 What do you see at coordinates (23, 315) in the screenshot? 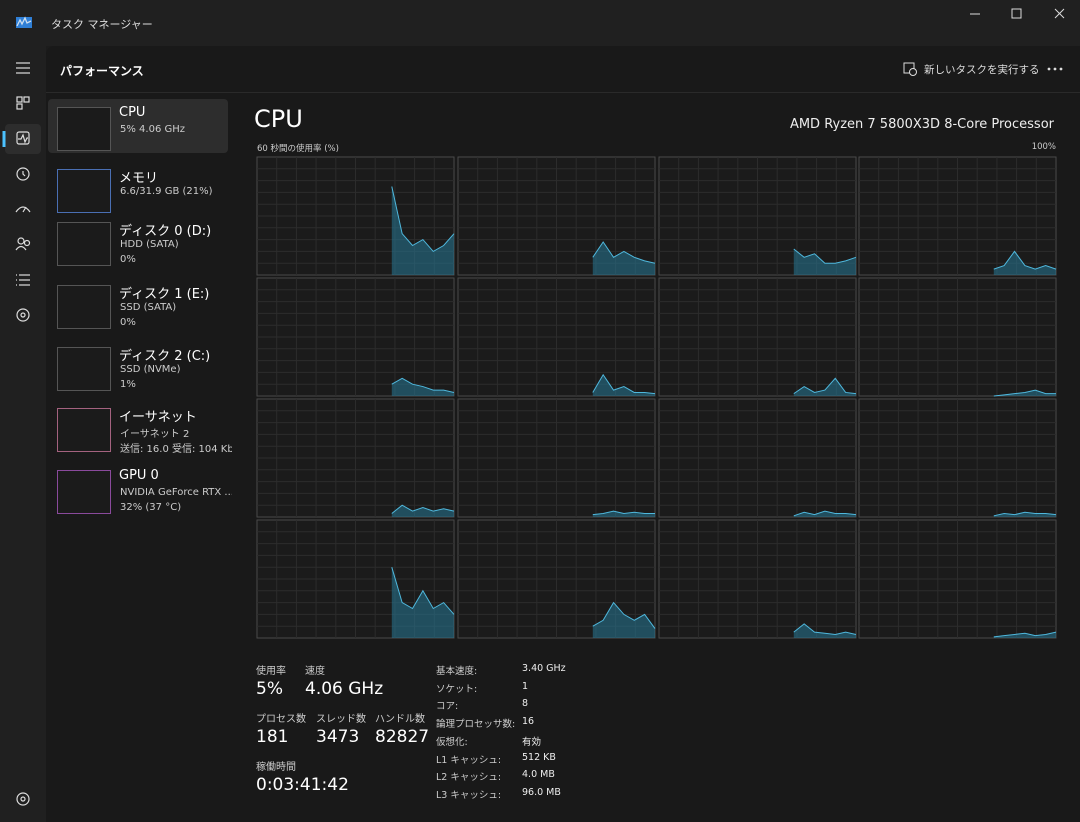
I see `services-tab` at bounding box center [23, 315].